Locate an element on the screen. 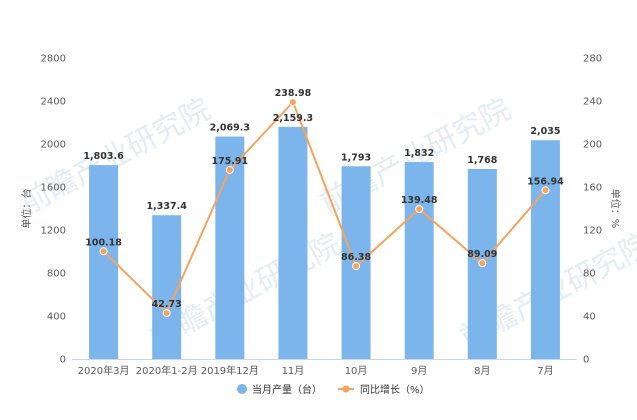  bar-data-label: 1,768 is located at coordinates (482, 160).